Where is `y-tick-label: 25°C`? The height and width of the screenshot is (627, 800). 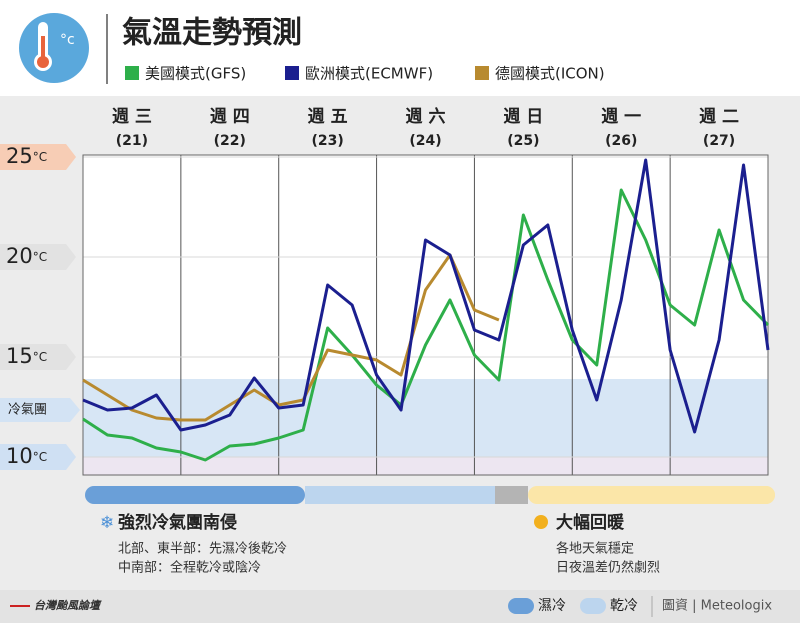 y-tick-label: 25°C is located at coordinates (26, 156).